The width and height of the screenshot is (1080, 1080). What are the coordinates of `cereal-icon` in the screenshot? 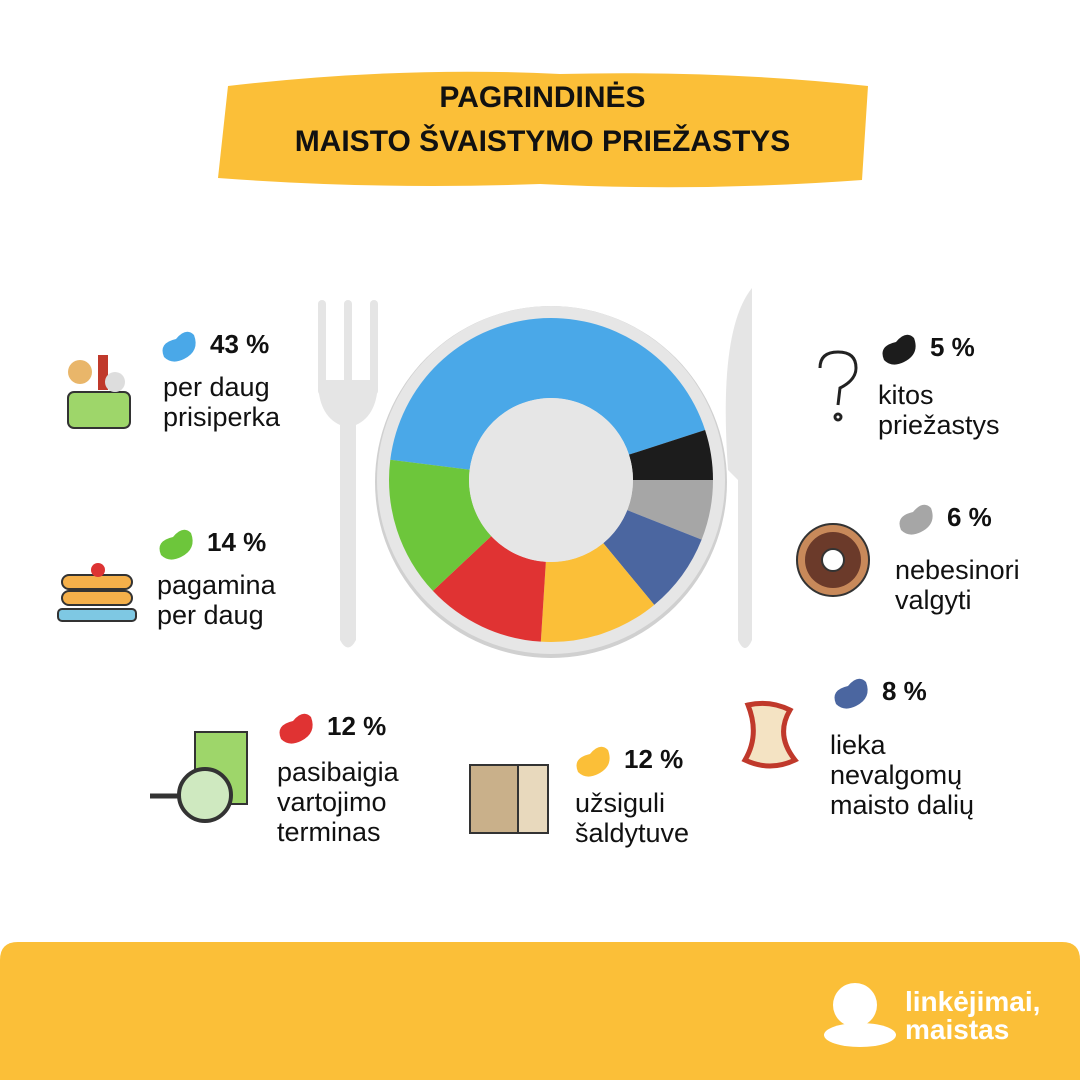 It's located at (199, 777).